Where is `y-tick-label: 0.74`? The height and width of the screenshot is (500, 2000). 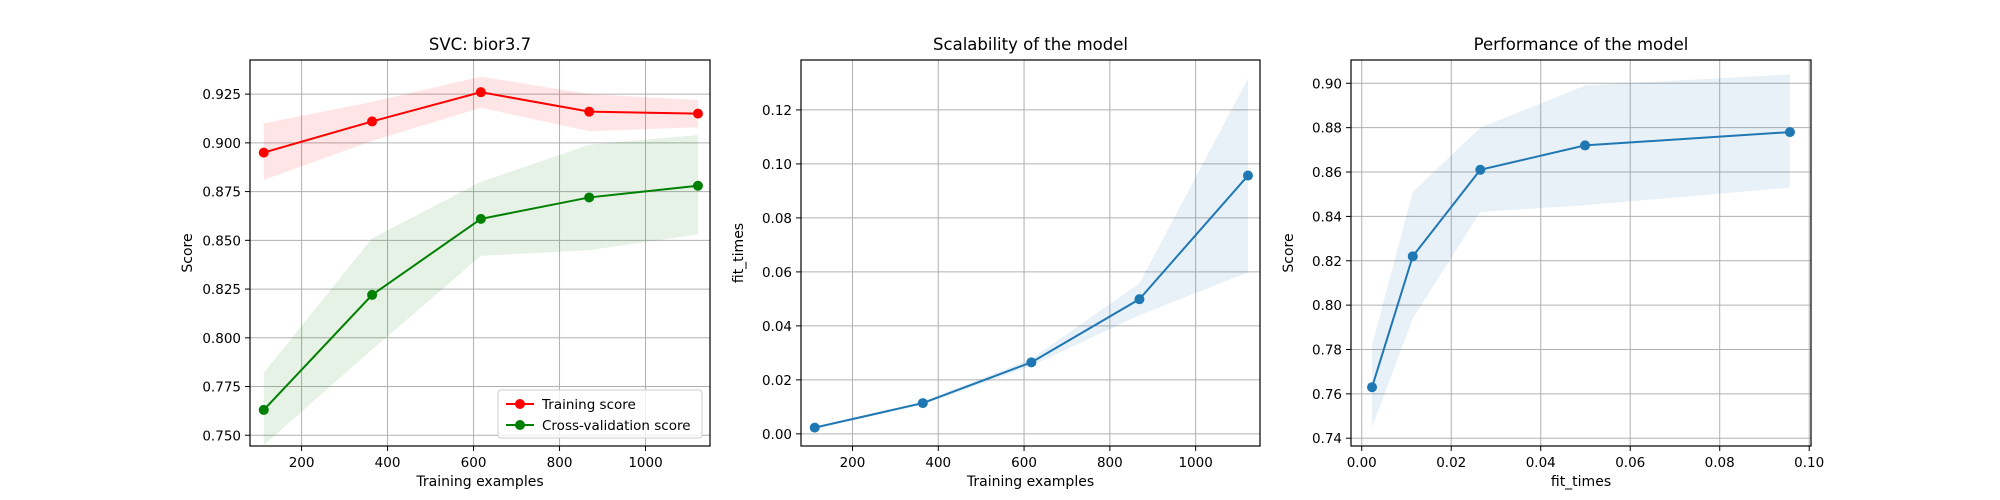
y-tick-label: 0.74 is located at coordinates (1327, 439).